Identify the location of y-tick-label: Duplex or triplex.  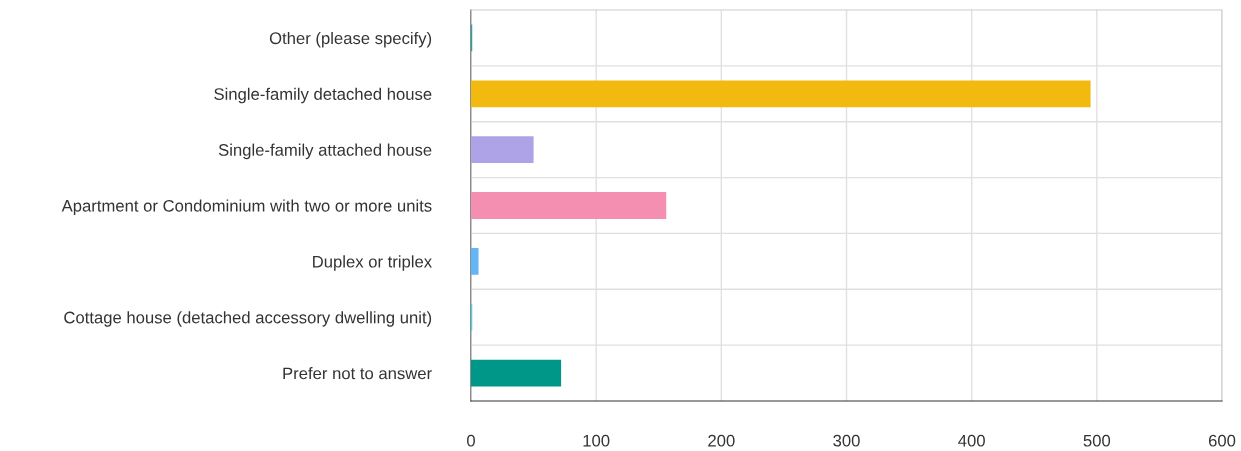
(372, 263).